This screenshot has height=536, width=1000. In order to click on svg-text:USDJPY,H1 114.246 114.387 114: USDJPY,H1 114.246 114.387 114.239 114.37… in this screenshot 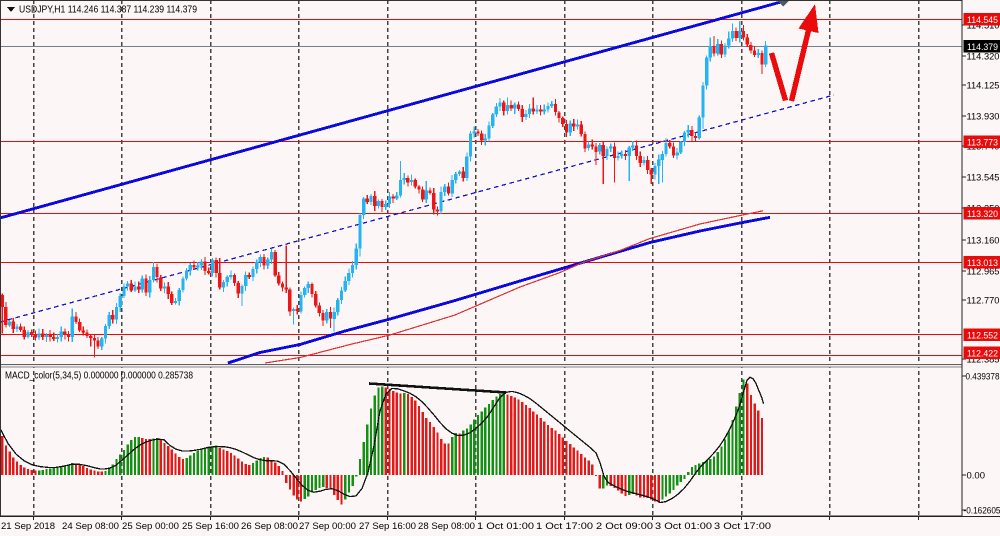, I will do `click(108, 10)`.